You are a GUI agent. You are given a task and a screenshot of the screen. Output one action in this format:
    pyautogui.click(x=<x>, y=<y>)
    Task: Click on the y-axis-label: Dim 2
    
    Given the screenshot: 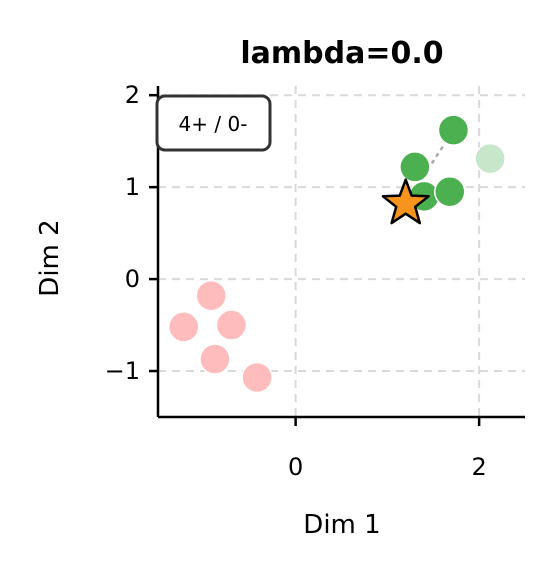 What is the action you would take?
    pyautogui.click(x=50, y=257)
    